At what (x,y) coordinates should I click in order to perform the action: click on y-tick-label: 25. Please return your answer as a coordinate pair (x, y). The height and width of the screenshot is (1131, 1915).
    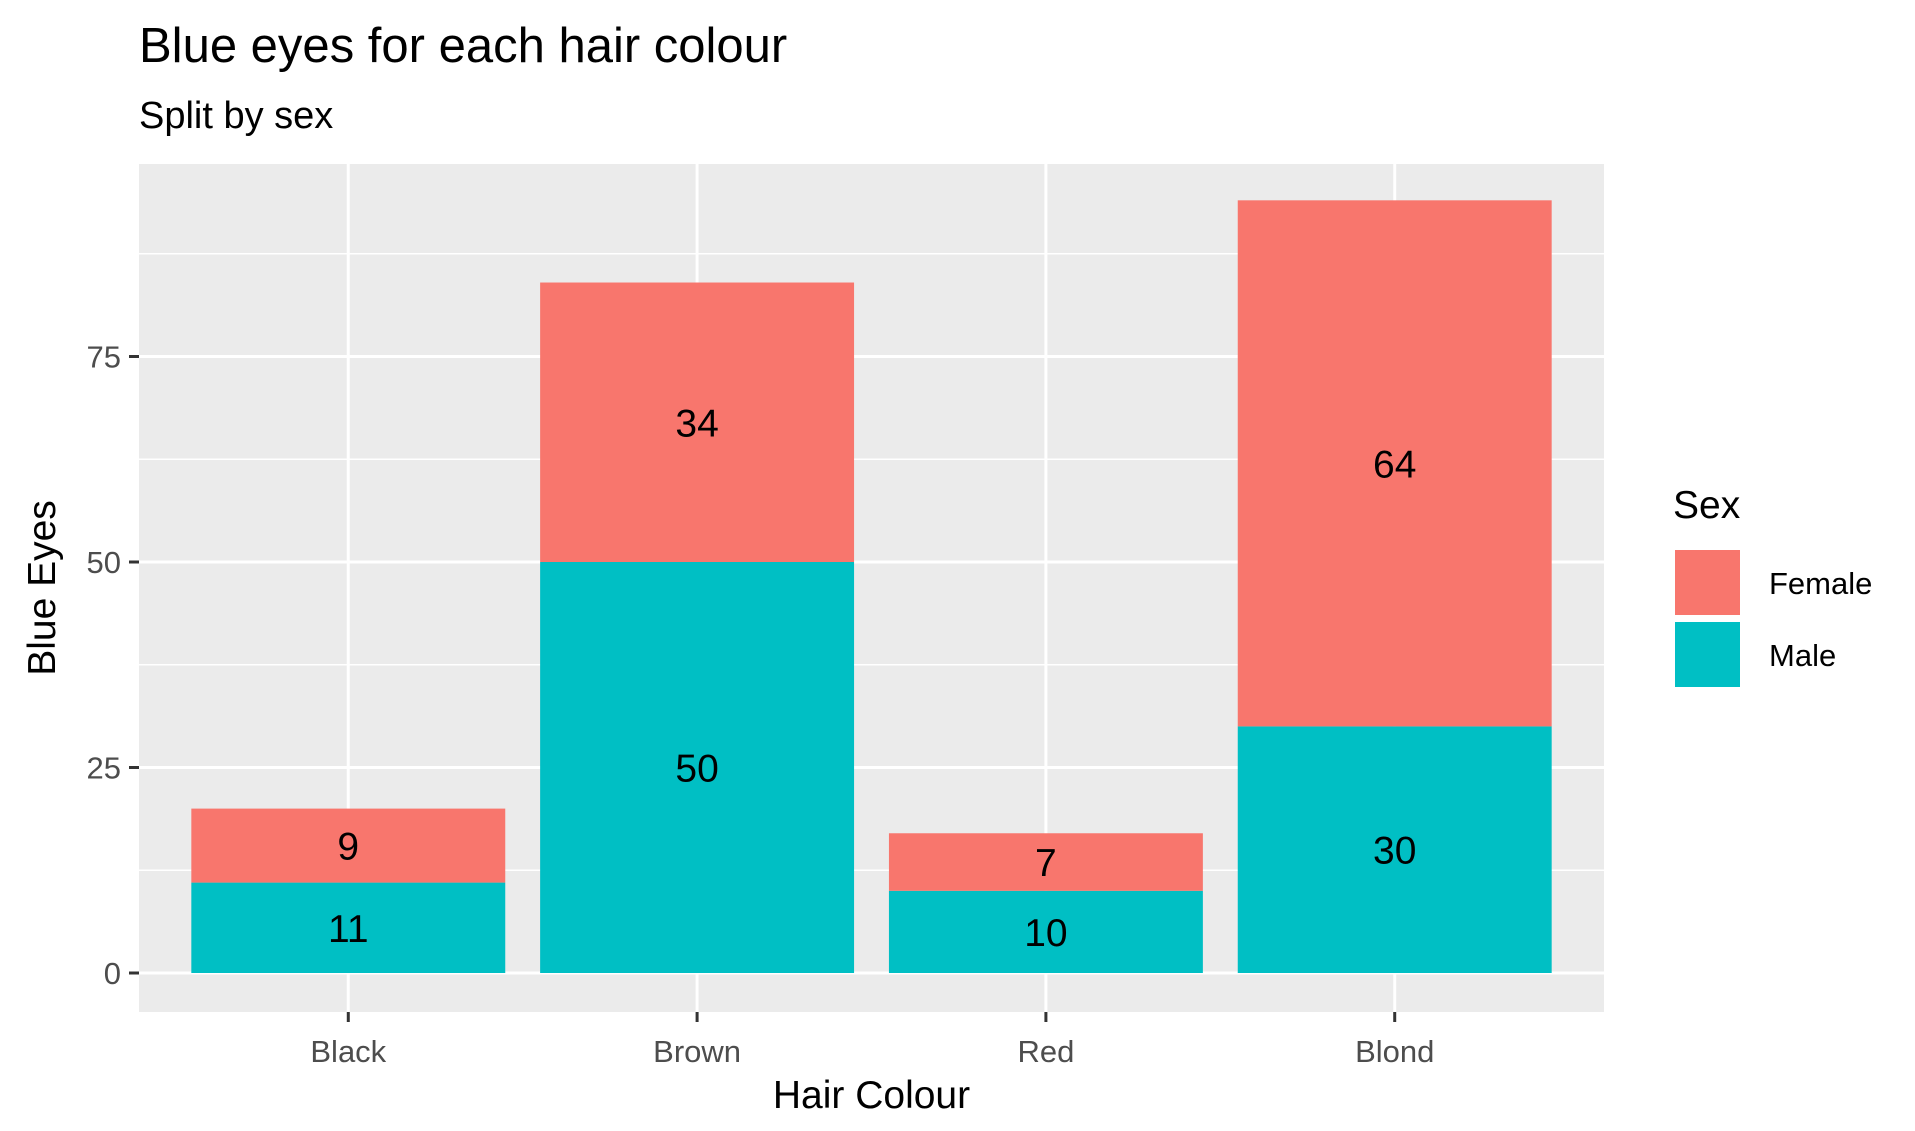
    Looking at the image, I should click on (104, 768).